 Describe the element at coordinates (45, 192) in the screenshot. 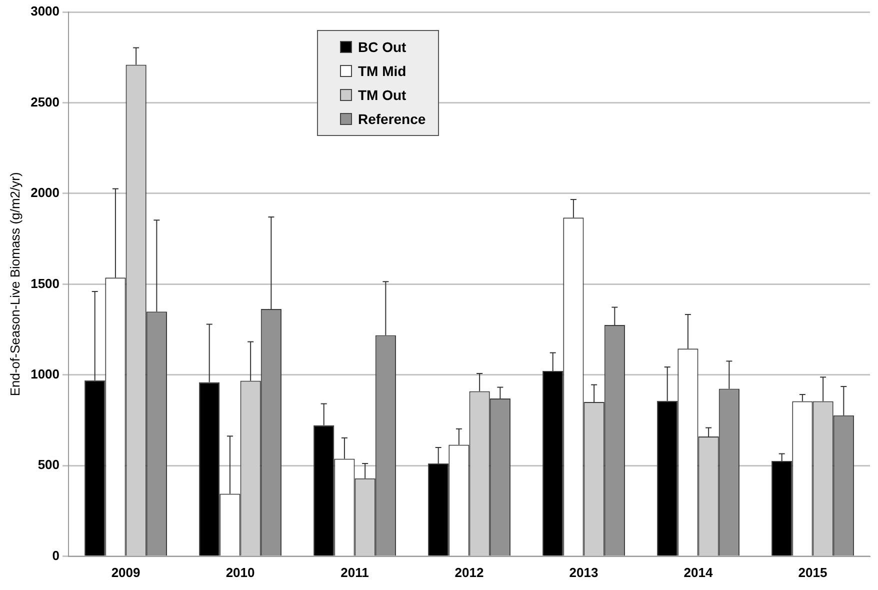

I see `y-tick-label: 2000` at that location.